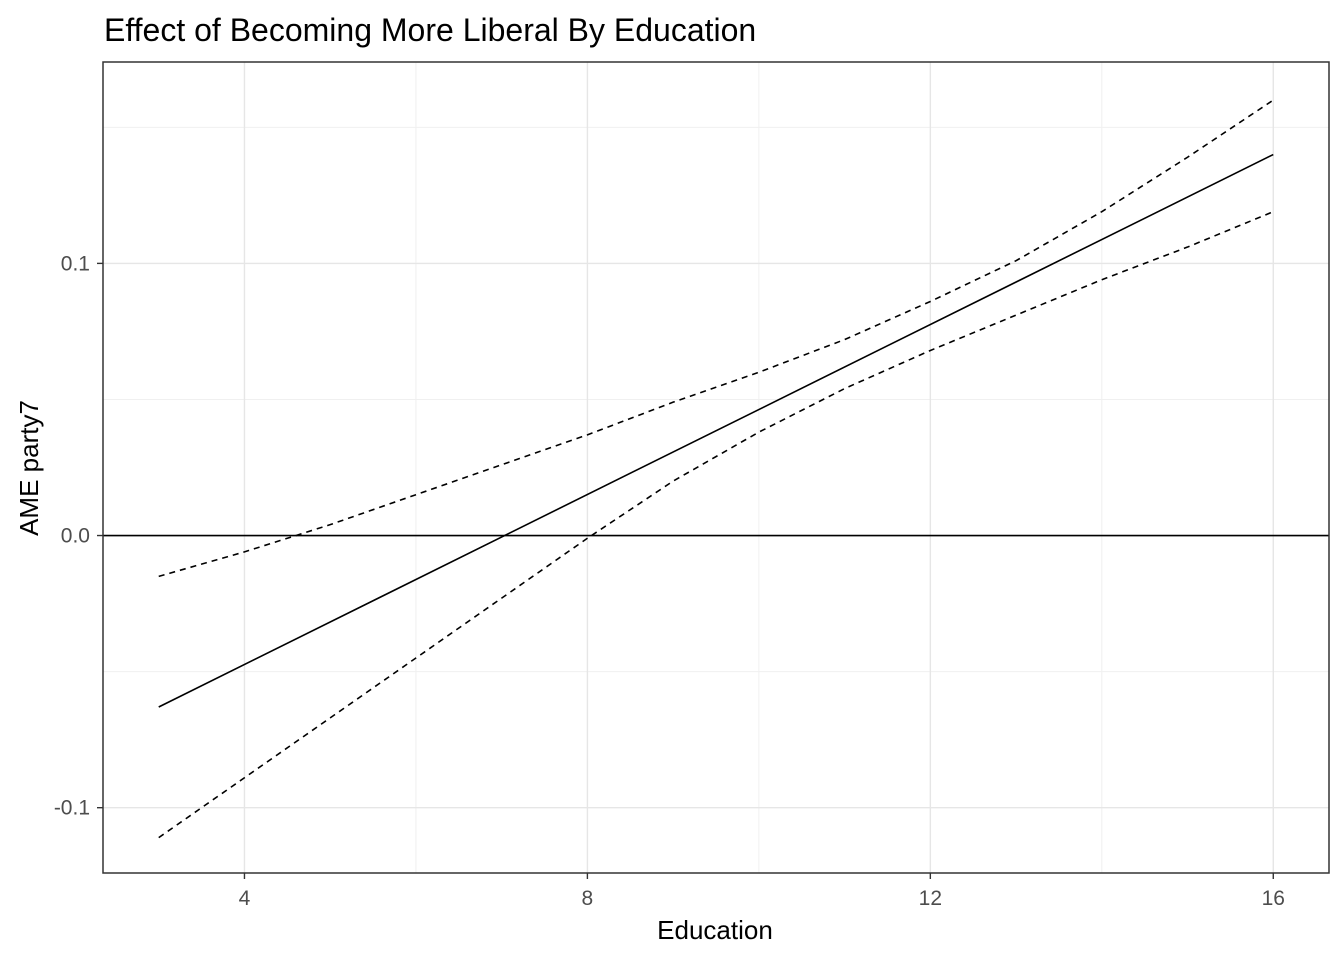 The height and width of the screenshot is (965, 1344). What do you see at coordinates (72, 808) in the screenshot?
I see `y-tick-label: -0.1` at bounding box center [72, 808].